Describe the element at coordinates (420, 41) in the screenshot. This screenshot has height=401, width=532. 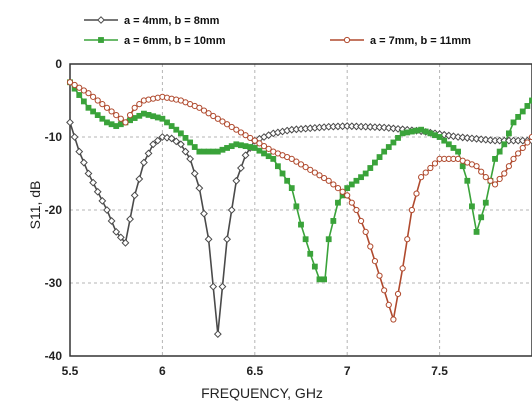
I see `legend-label: a = 7mm, b = 11mm` at that location.